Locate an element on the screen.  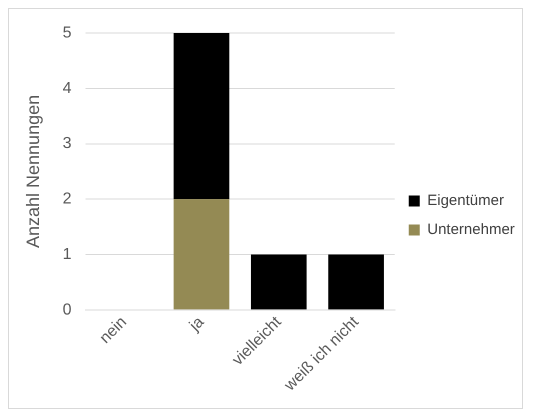
x-tick-label: nein is located at coordinates (113, 331).